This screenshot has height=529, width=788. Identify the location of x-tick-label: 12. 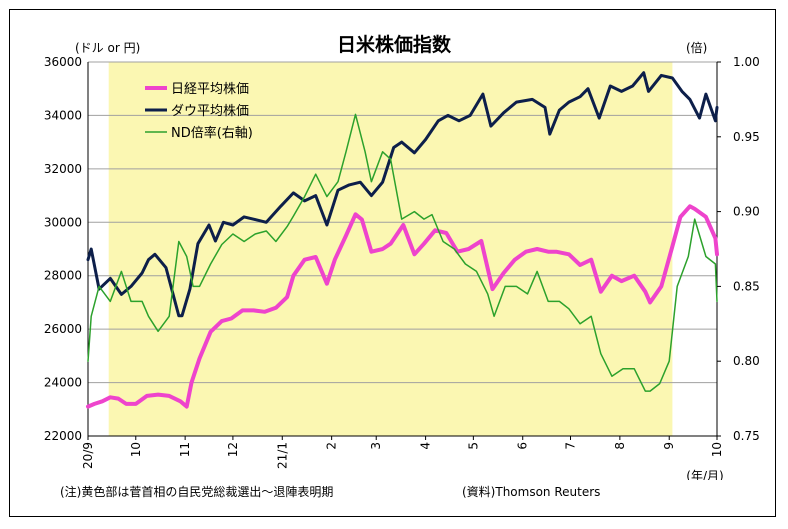
(233, 449).